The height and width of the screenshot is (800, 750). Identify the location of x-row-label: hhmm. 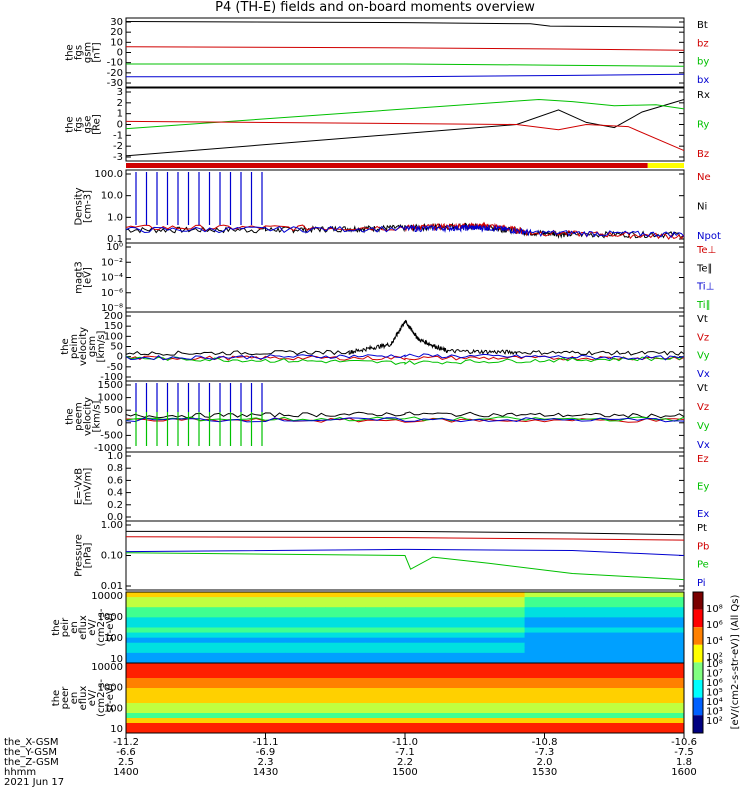
(20, 772).